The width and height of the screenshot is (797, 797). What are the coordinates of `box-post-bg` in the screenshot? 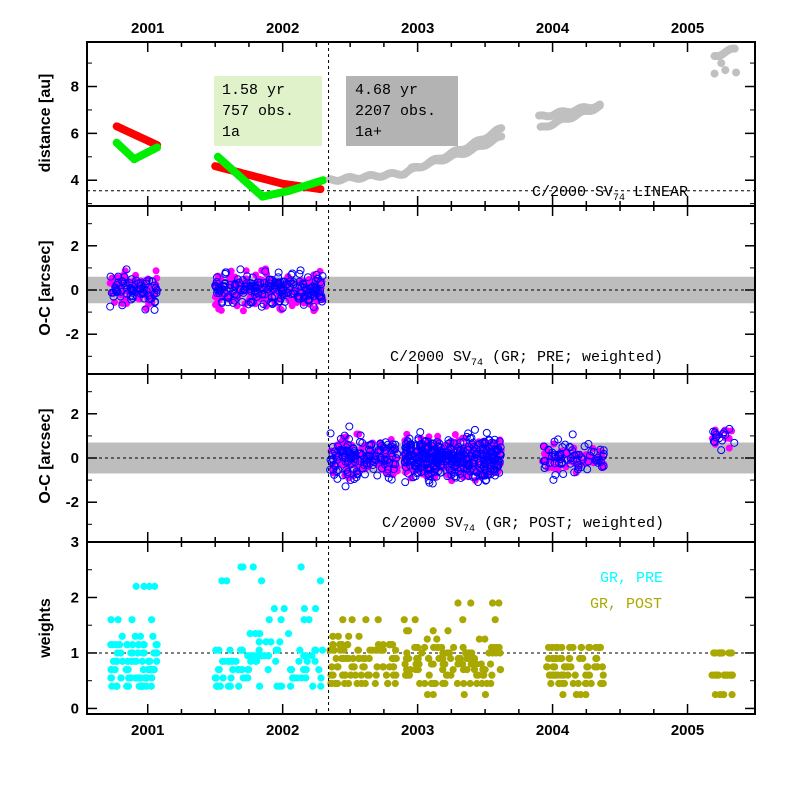 It's located at (402, 111).